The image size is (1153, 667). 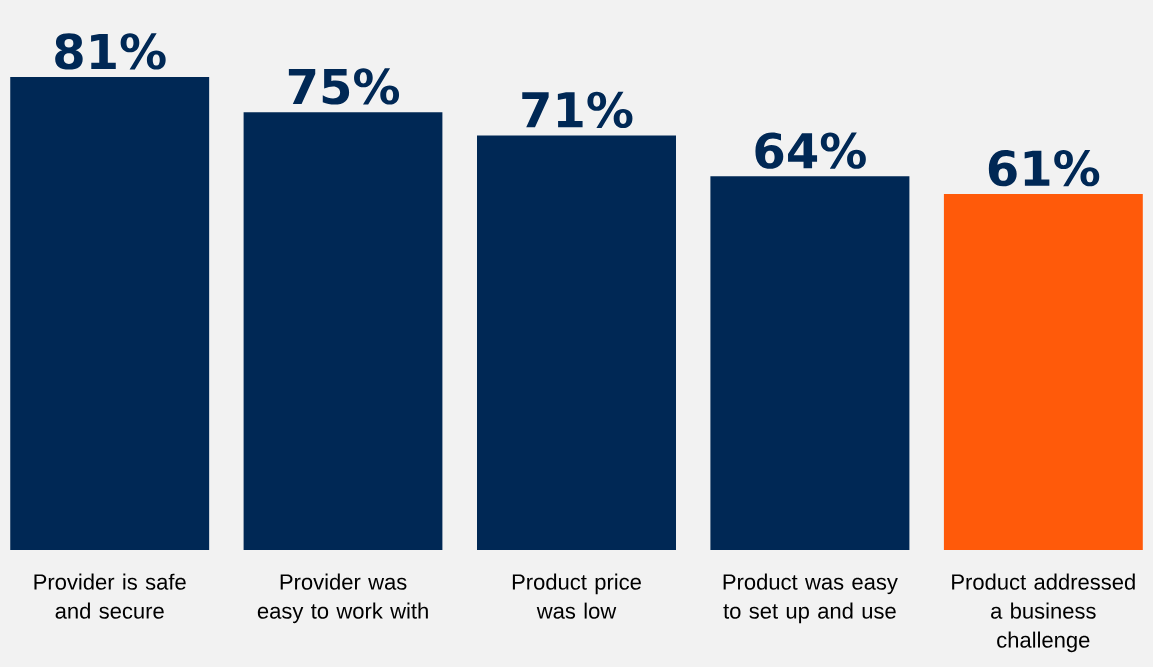 I want to click on x-tick-label: Provider is safe and secure, so click(x=110, y=596).